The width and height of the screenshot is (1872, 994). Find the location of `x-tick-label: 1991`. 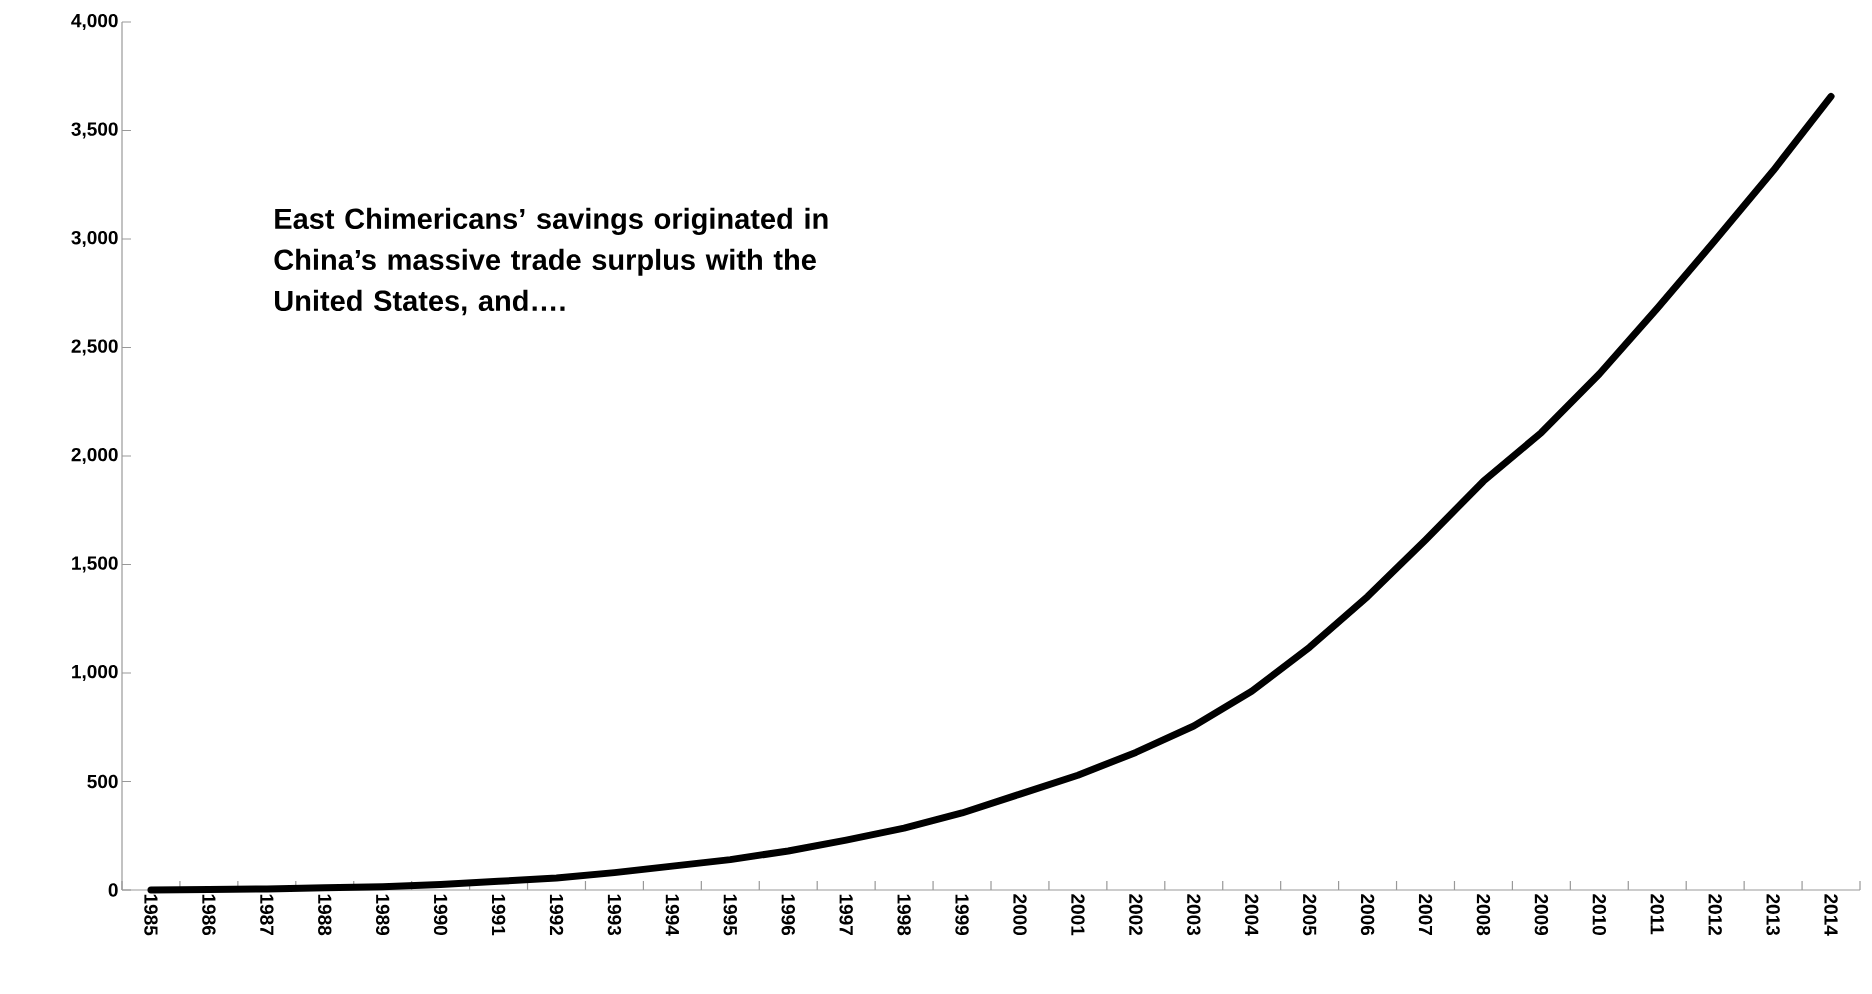

x-tick-label: 1991 is located at coordinates (498, 915).